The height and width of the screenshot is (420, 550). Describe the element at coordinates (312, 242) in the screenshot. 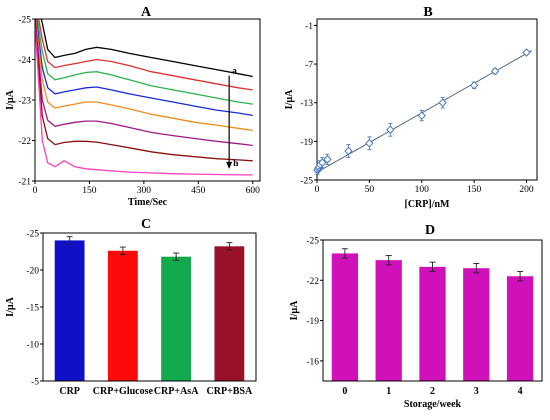

I see `panel-d-y-tick-label: -25` at that location.